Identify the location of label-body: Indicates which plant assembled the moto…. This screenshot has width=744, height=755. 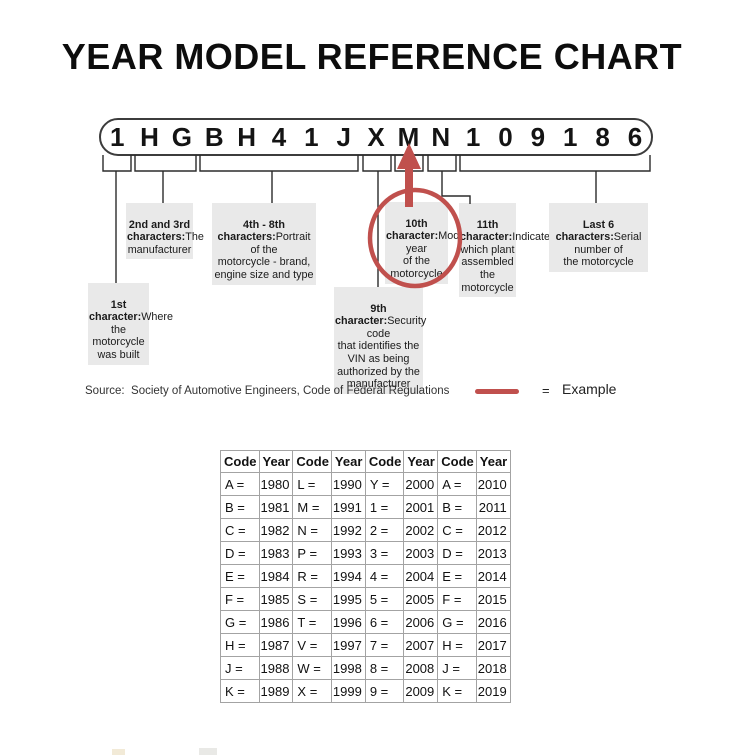
(508, 262).